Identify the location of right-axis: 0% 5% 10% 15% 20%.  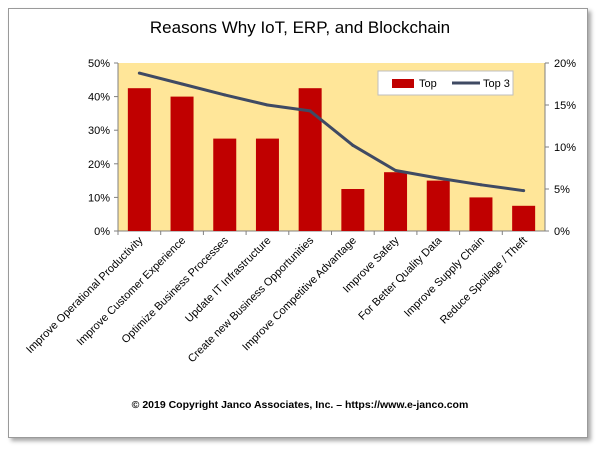
(560, 148).